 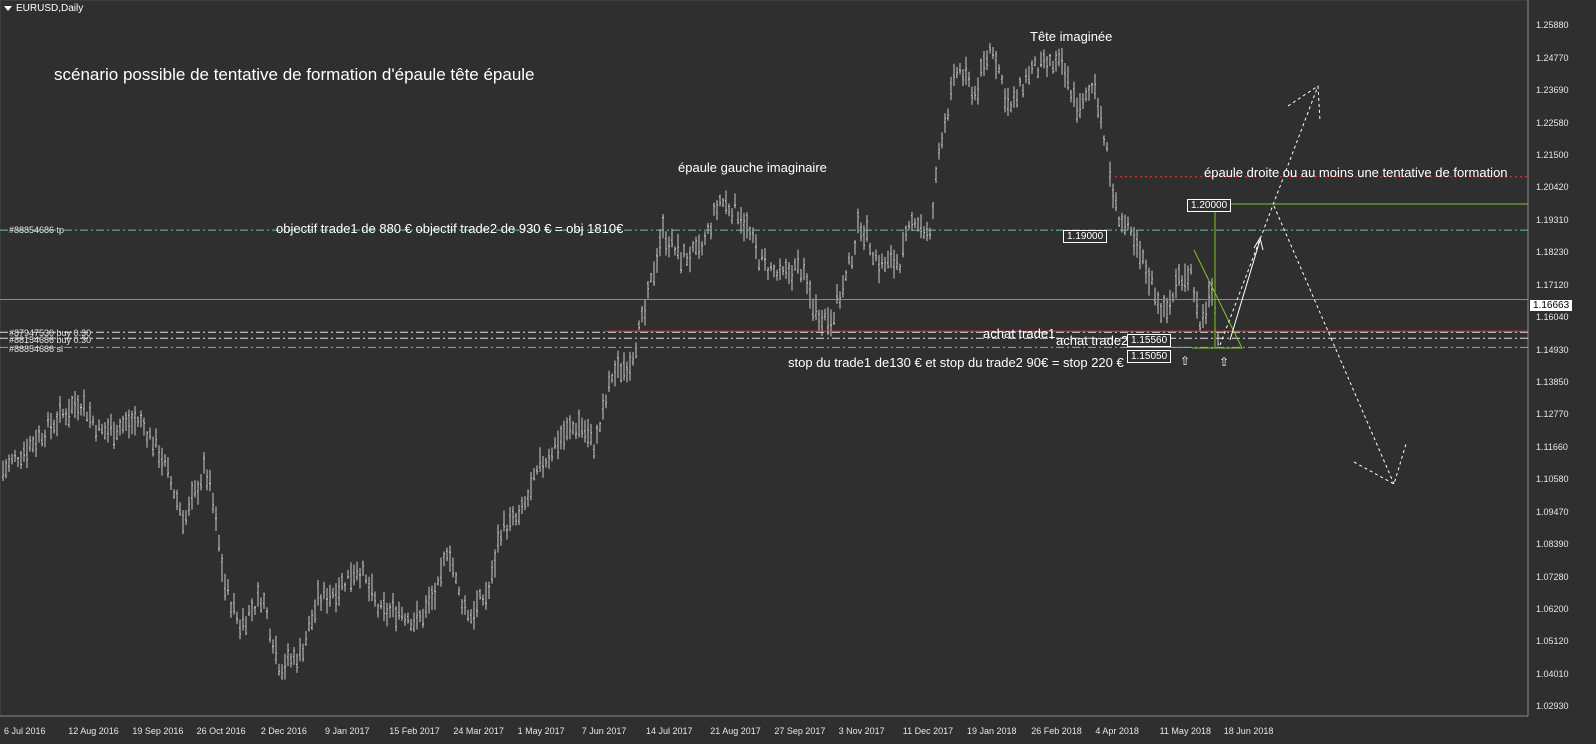 I want to click on dotted-up-arrowhead, so click(x=1304, y=103).